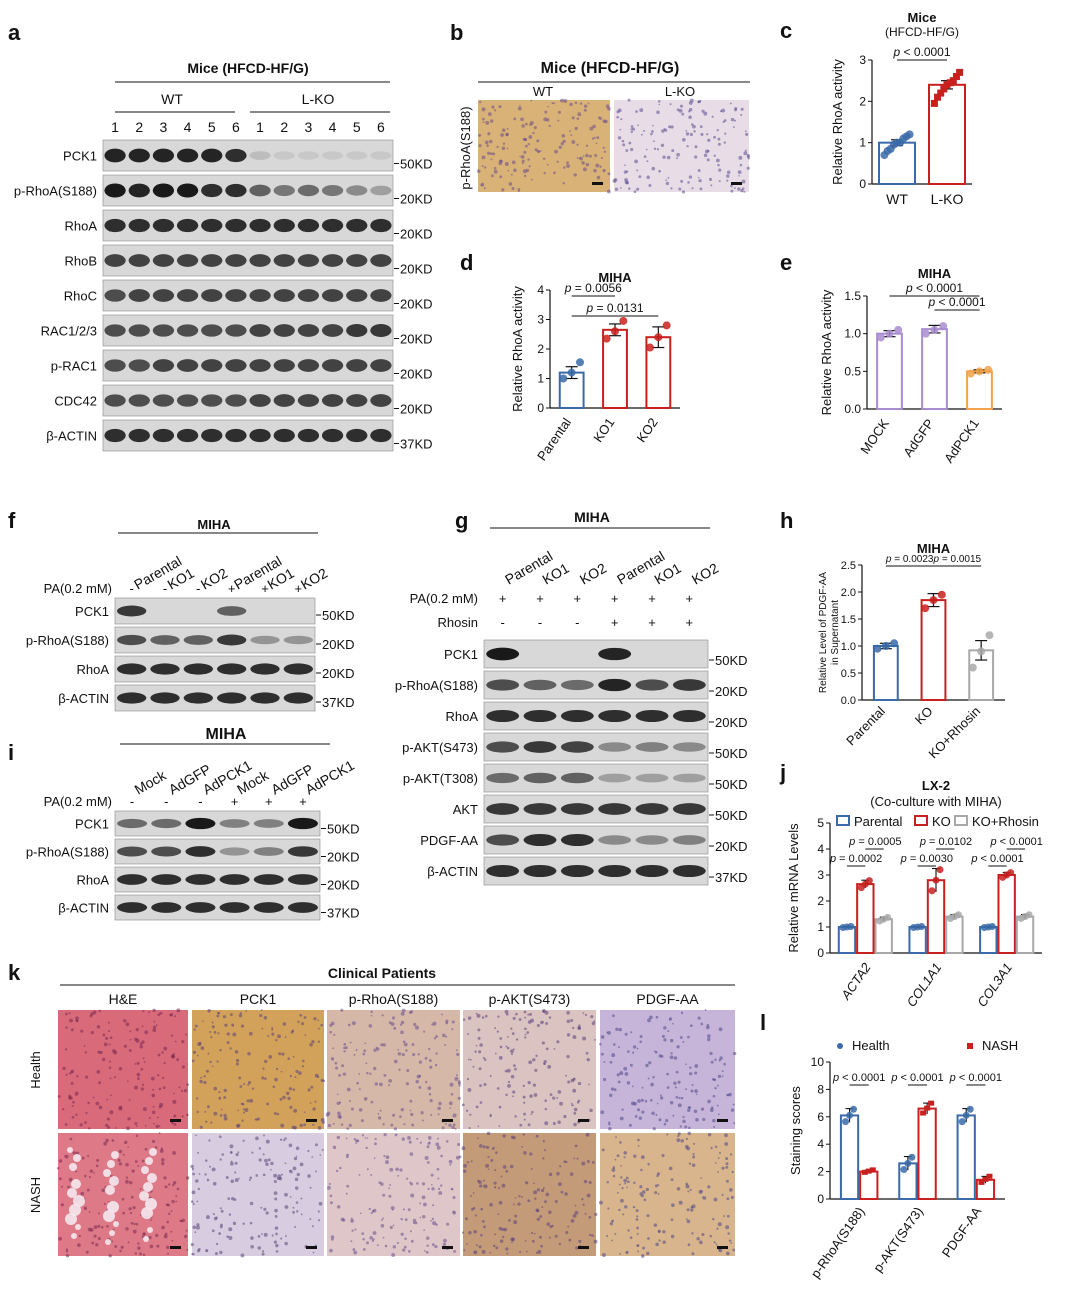 The width and height of the screenshot is (1080, 1290). Describe the element at coordinates (970, 1046) in the screenshot. I see `legend-marker` at that location.